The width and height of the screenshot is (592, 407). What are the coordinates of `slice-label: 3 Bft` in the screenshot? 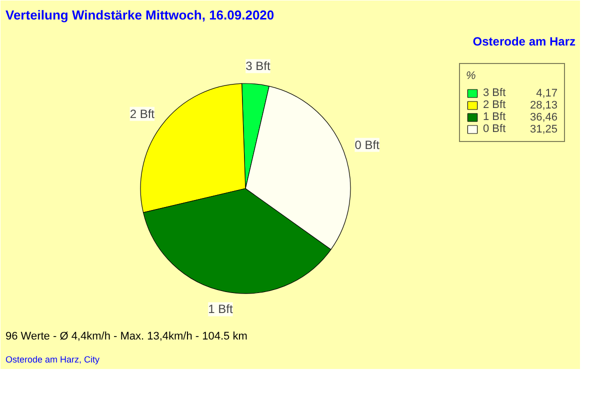 It's located at (258, 66).